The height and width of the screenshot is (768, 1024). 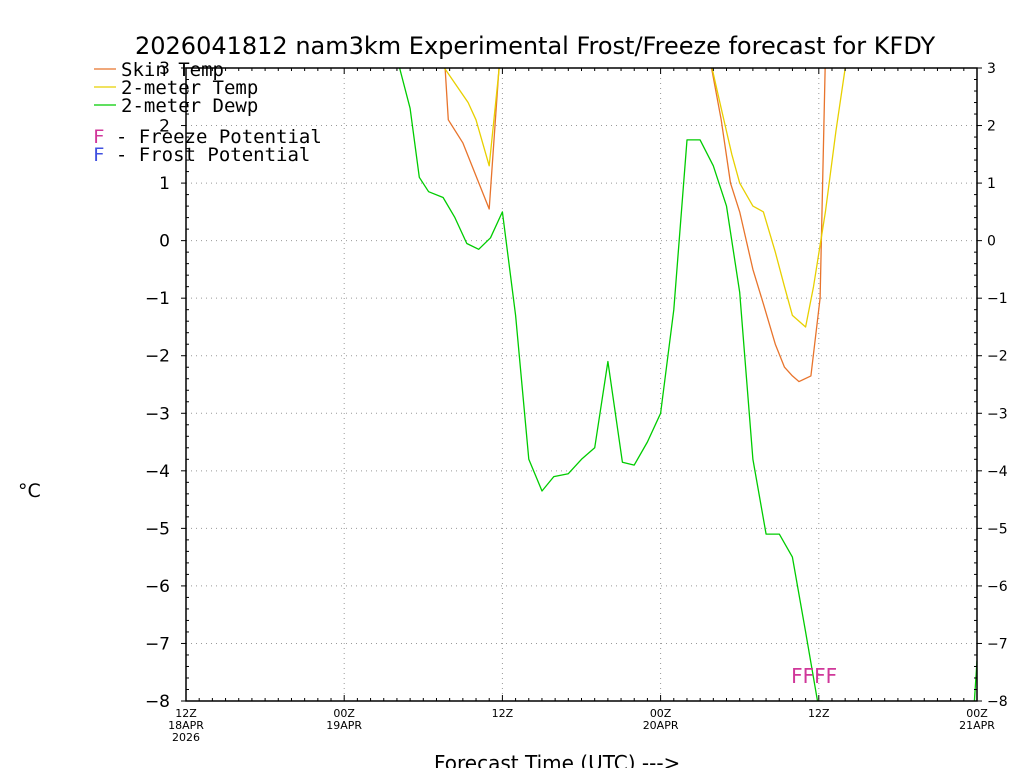 What do you see at coordinates (189, 106) in the screenshot?
I see `legend-label-dewp: 2-meter Dewp` at bounding box center [189, 106].